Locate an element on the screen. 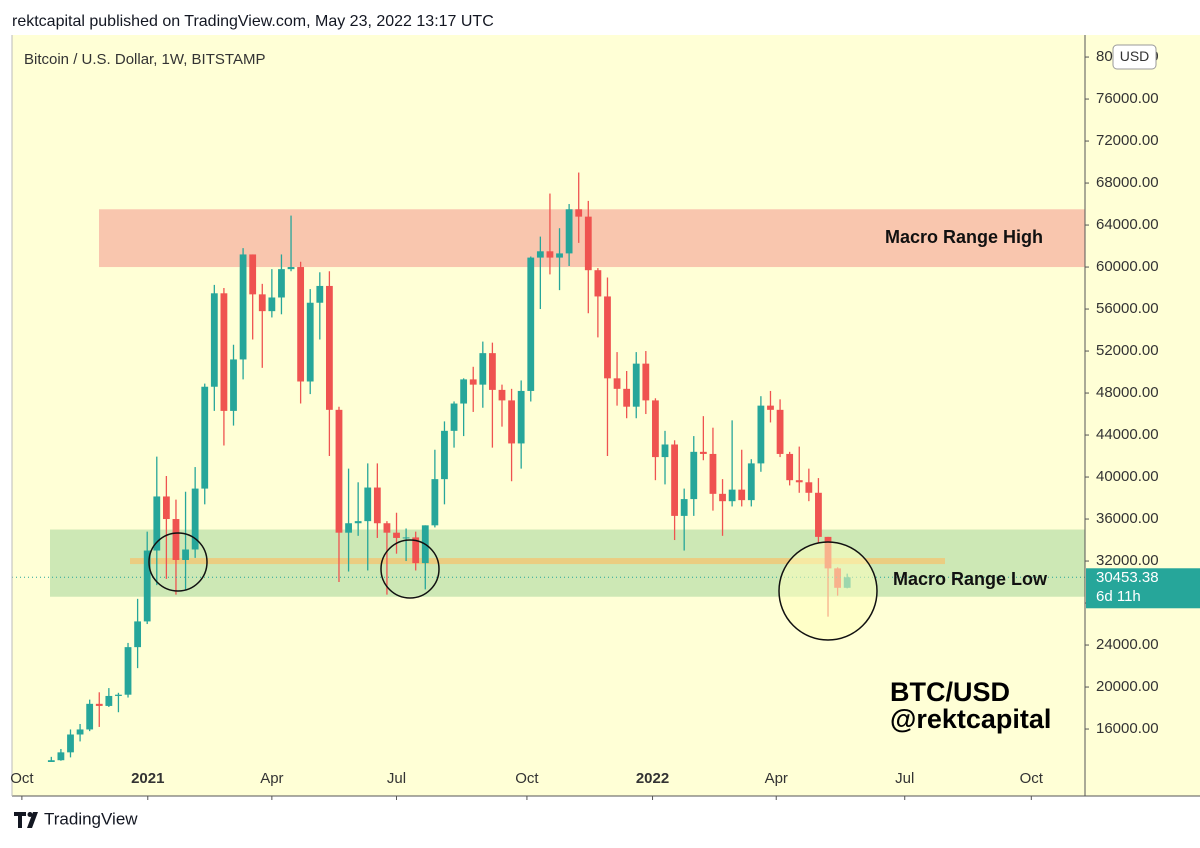  x-tick-label: 2021 is located at coordinates (147, 778).